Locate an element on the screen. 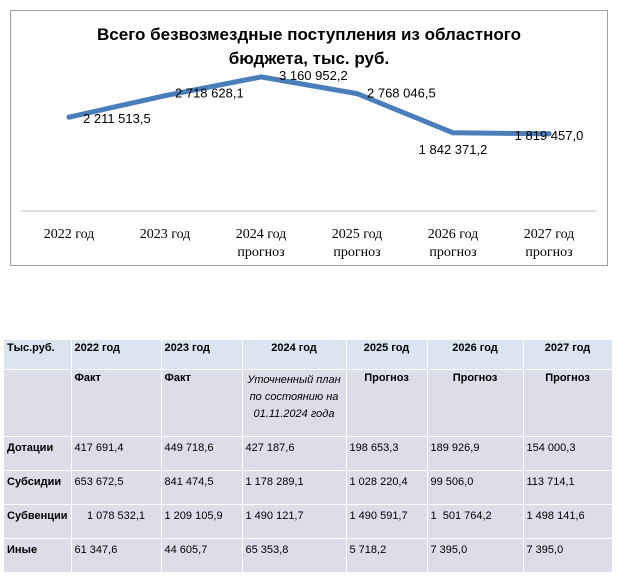  year-header: 2026 год is located at coordinates (475, 355).